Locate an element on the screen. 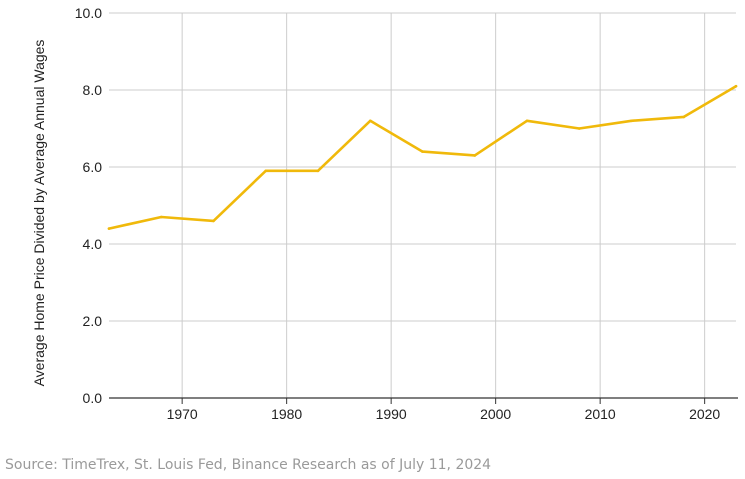 Image resolution: width=745 pixels, height=479 pixels. x-tick-label: 2020 is located at coordinates (704, 414).